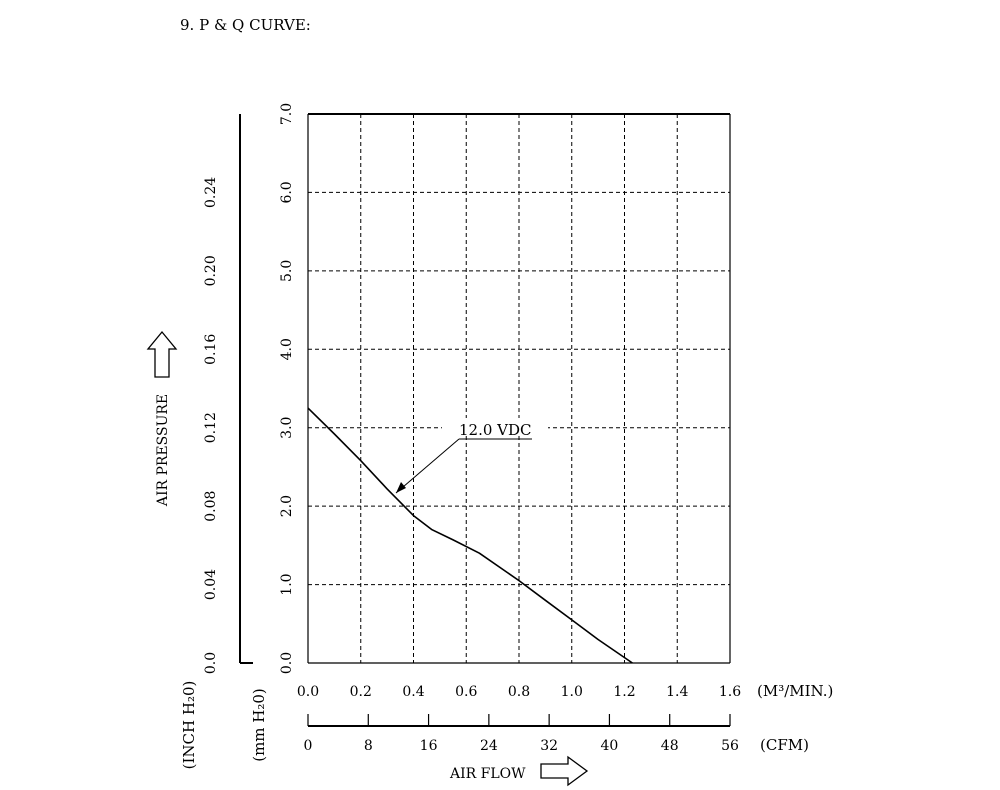  What do you see at coordinates (670, 746) in the screenshot?
I see `x-tick-label-cfm: 48` at bounding box center [670, 746].